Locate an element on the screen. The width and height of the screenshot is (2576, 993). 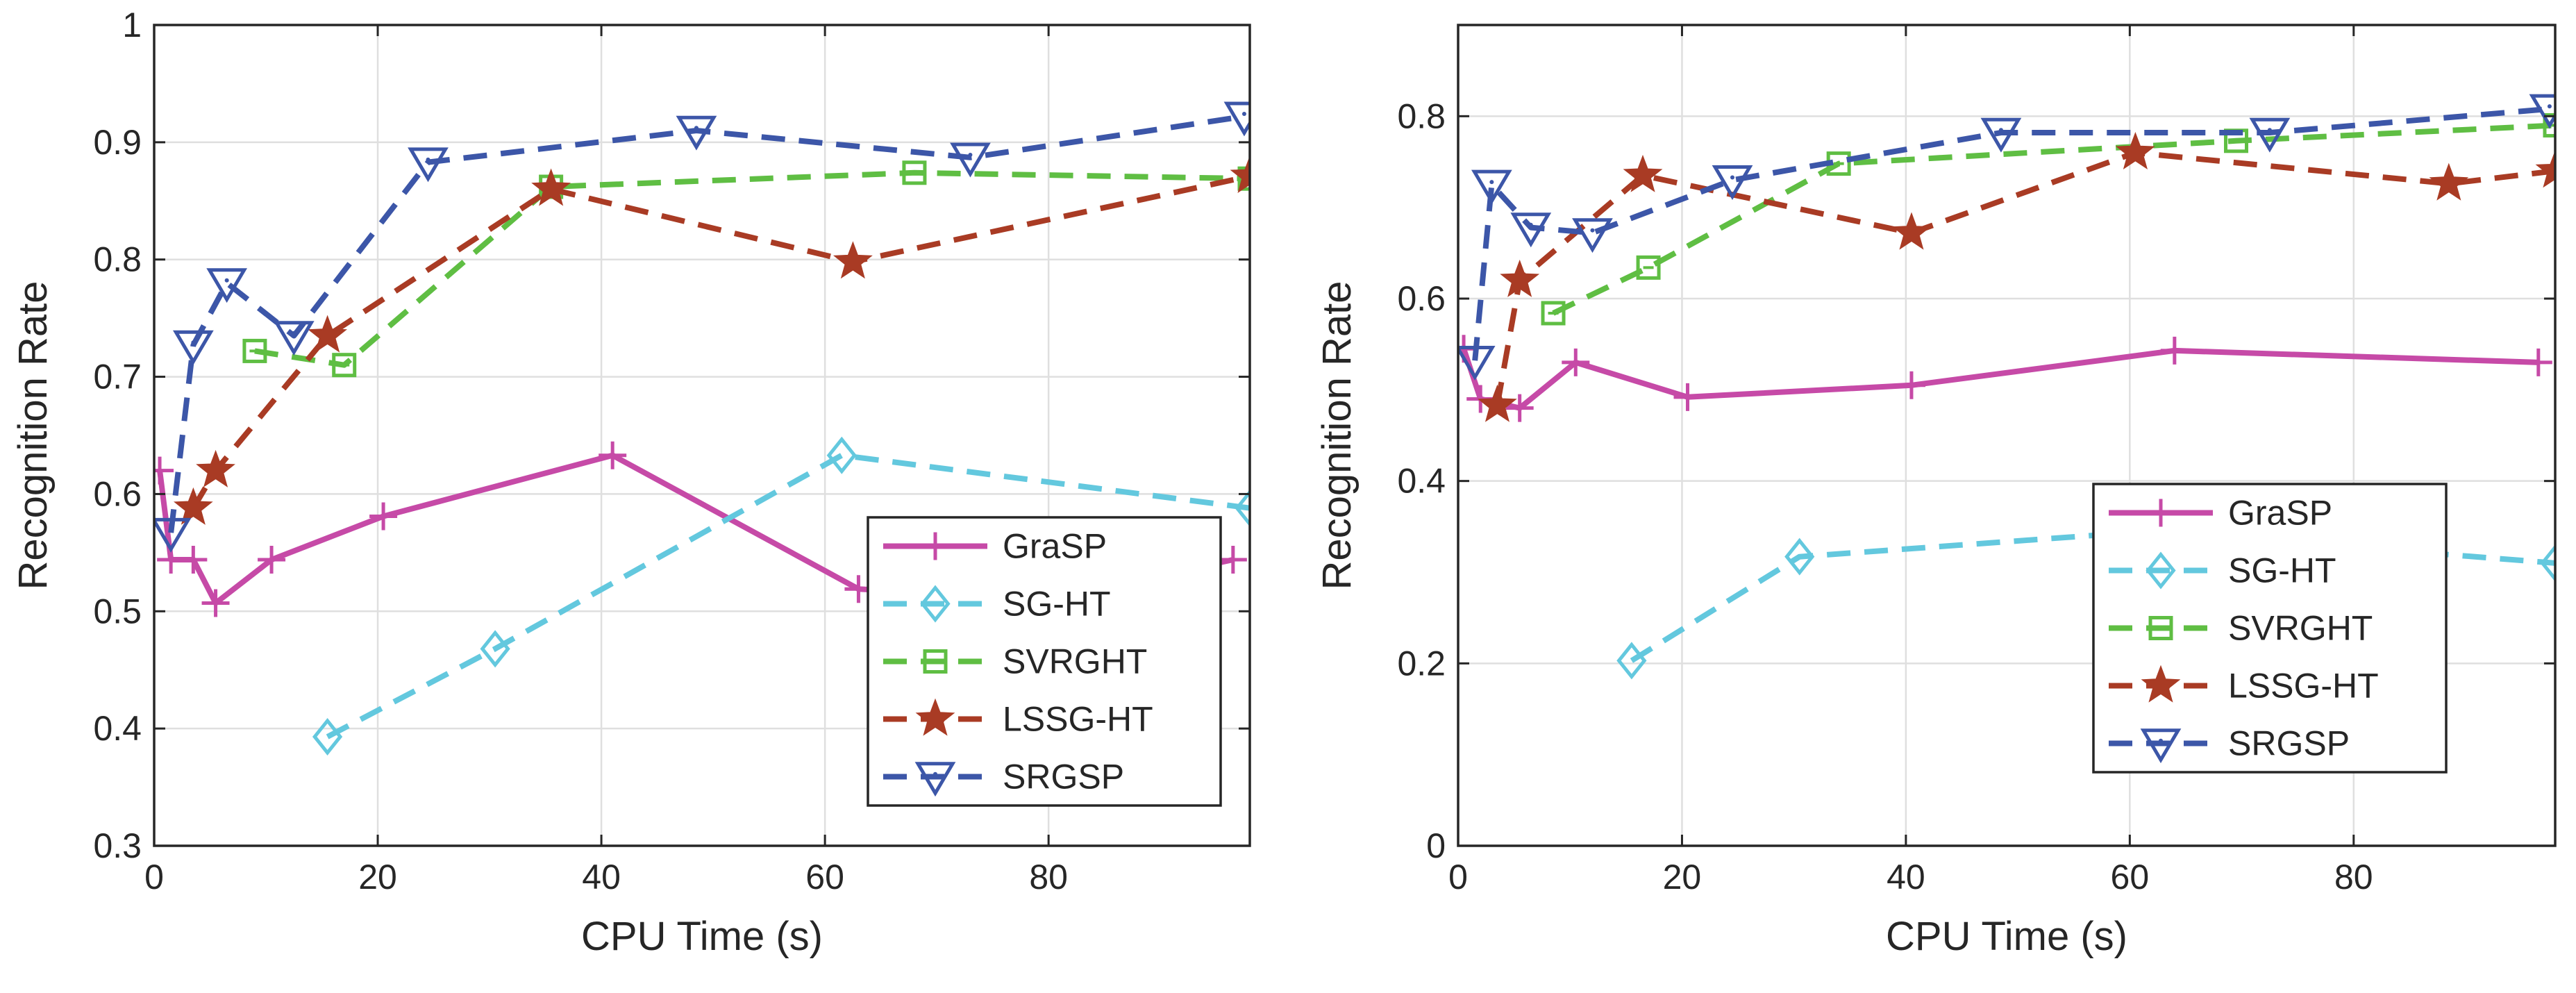
y-tick-label: 0.3 is located at coordinates (117, 845).